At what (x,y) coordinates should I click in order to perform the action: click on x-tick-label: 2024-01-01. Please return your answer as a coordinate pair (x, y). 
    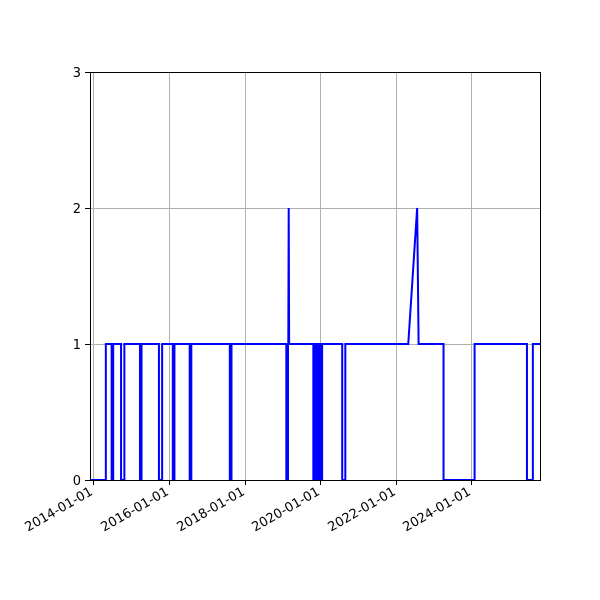
    Looking at the image, I should click on (437, 509).